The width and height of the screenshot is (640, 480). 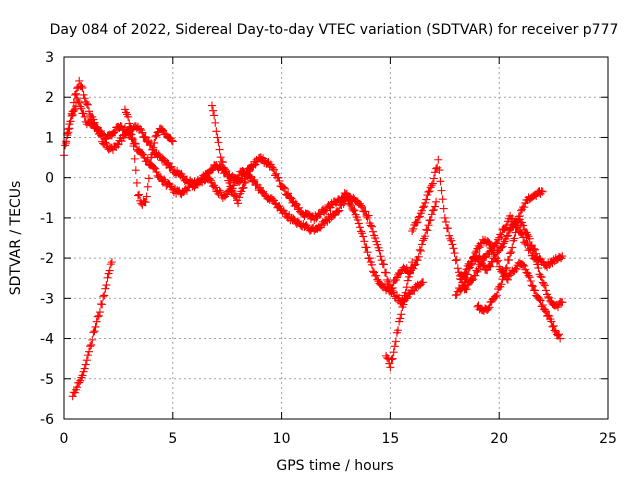 I want to click on x-axis-label: GPS time / hours, so click(x=334, y=466).